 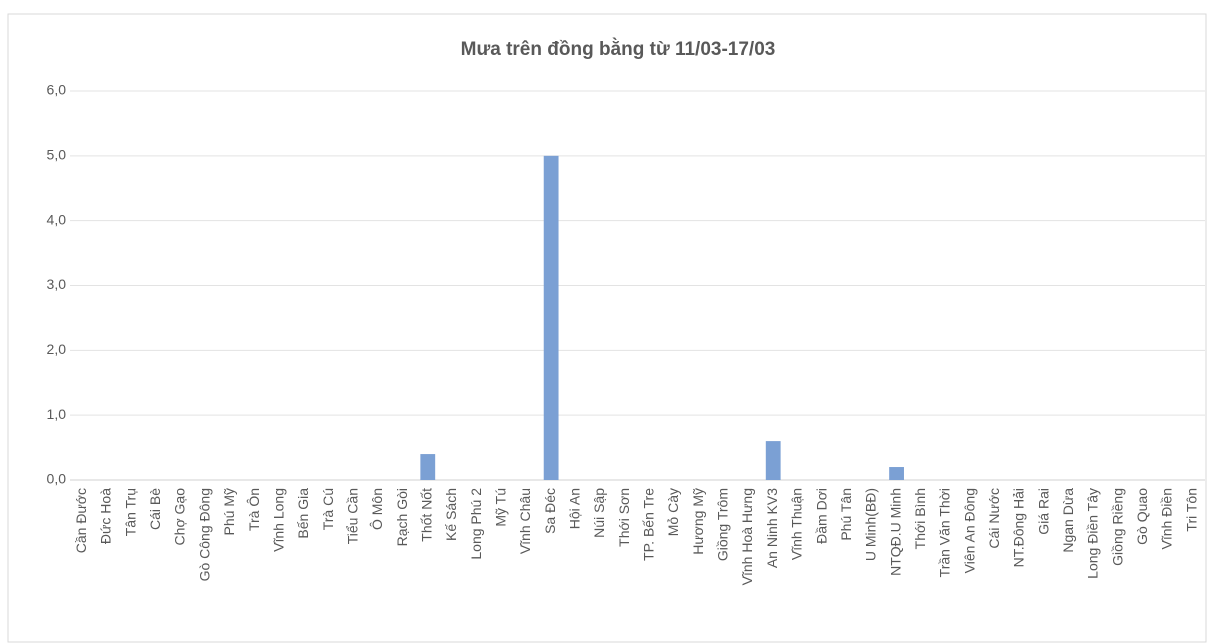 I want to click on y-tick-label: 1,0, so click(x=57, y=414).